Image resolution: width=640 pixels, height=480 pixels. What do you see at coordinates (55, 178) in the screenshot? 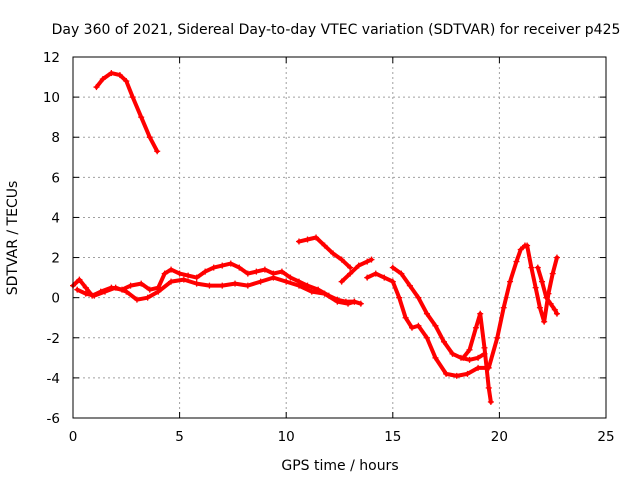
I see `y-tick-label: 6` at bounding box center [55, 178].